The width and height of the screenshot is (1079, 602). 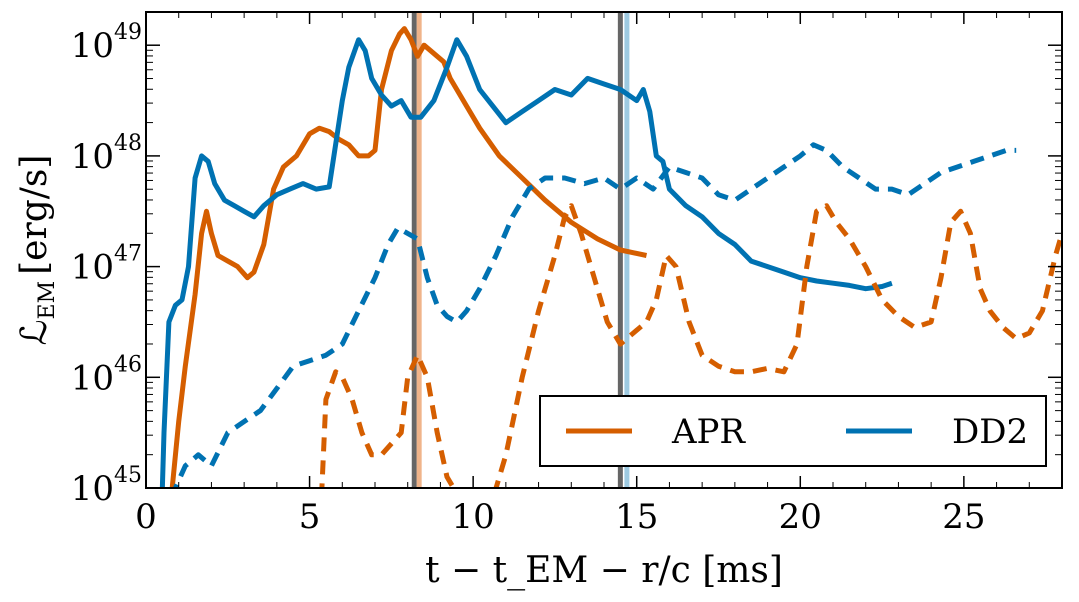 I want to click on y-axis-label-unit: [erg/s], so click(x=34, y=215).